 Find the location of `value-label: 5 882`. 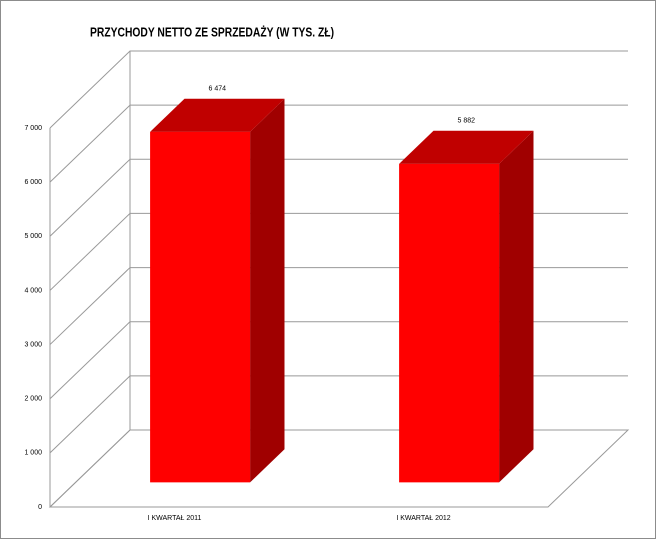

value-label: 5 882 is located at coordinates (467, 121).